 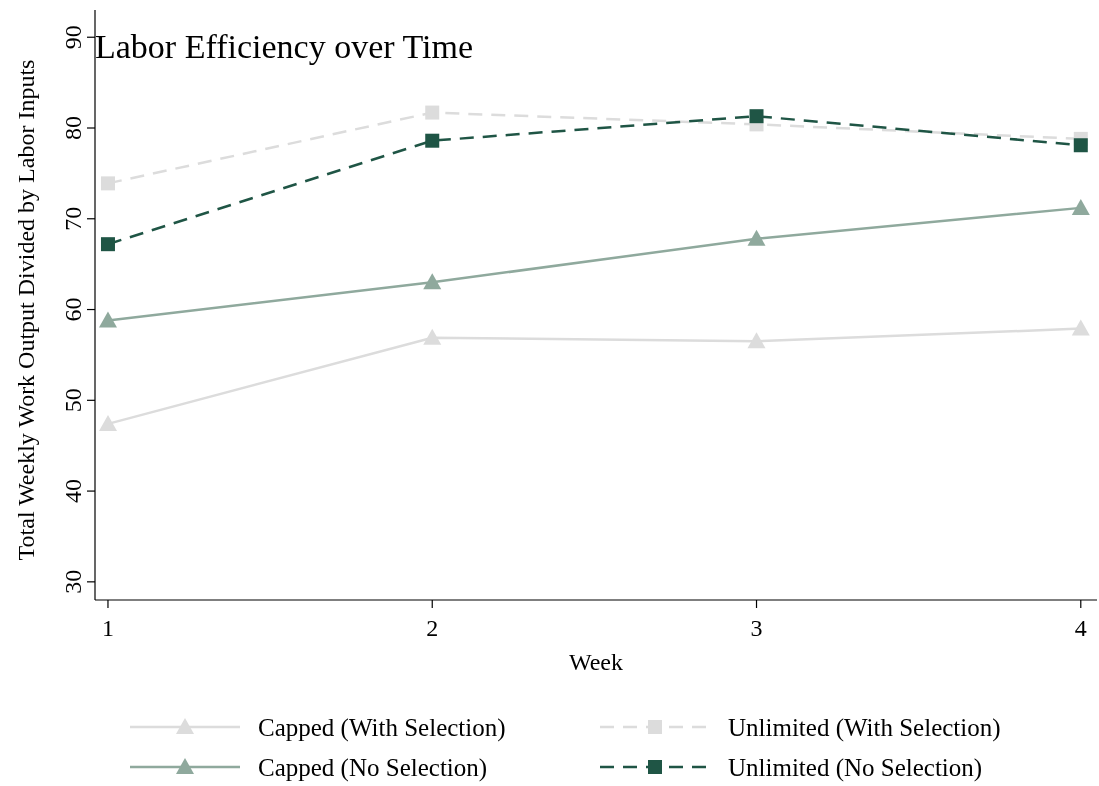 I want to click on y-axis-title: Total Weekly Work Output Divided by Labor Inputs, so click(x=26, y=310).